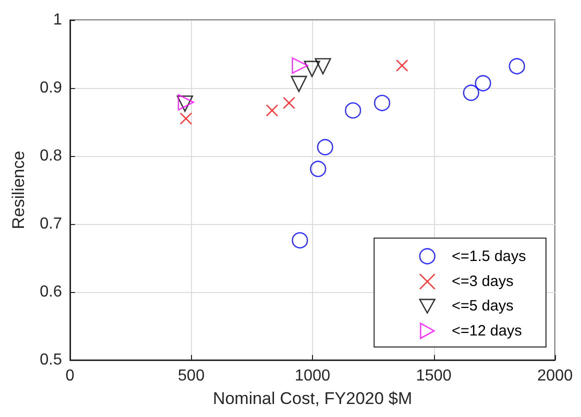  Describe the element at coordinates (51, 360) in the screenshot. I see `y-tick-label: 0.5` at that location.